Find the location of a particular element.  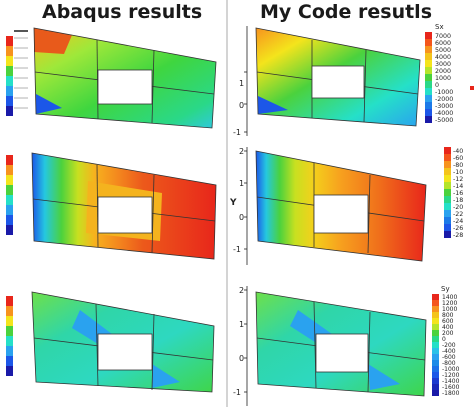

column-divider is located at coordinates (227, 203).